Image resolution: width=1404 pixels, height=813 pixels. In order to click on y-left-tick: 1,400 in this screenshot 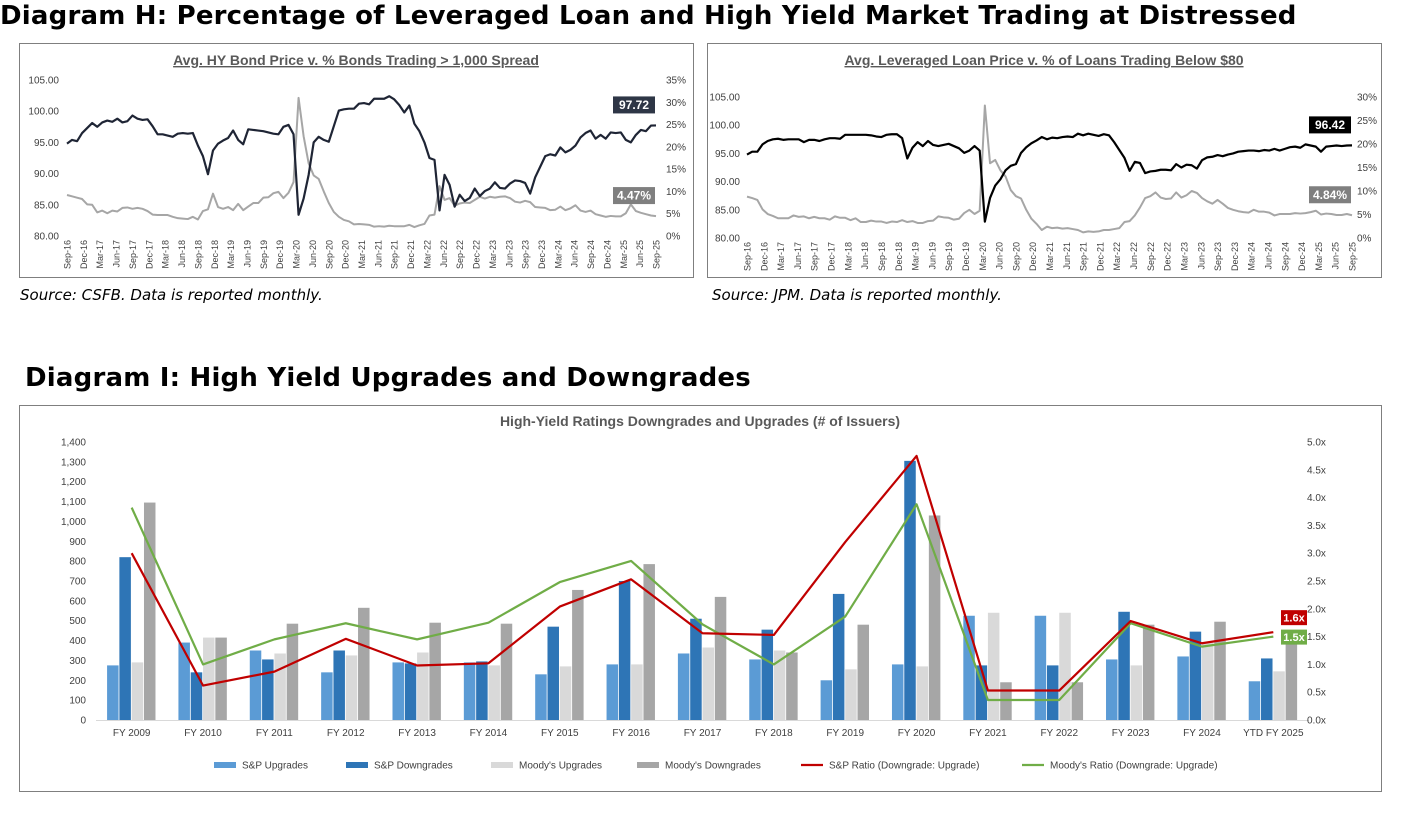, I will do `click(73, 443)`.